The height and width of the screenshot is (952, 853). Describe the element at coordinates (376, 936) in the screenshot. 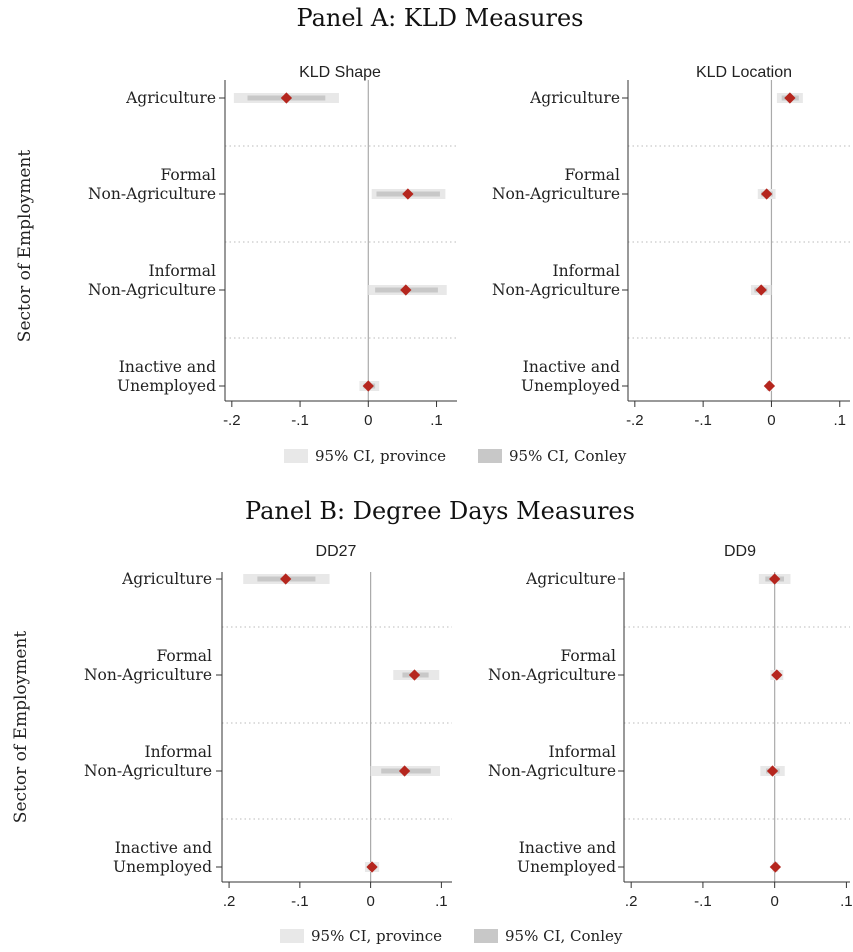

I see `legend-b-province-label: 95% CI, province` at that location.